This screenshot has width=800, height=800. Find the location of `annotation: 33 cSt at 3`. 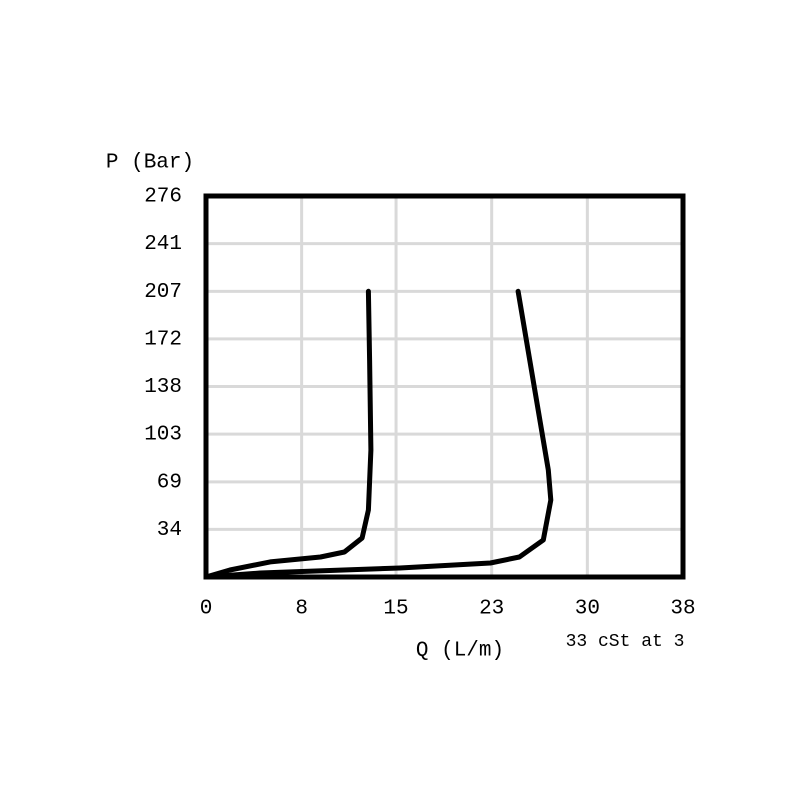

annotation: 33 cSt at 3 is located at coordinates (625, 642).